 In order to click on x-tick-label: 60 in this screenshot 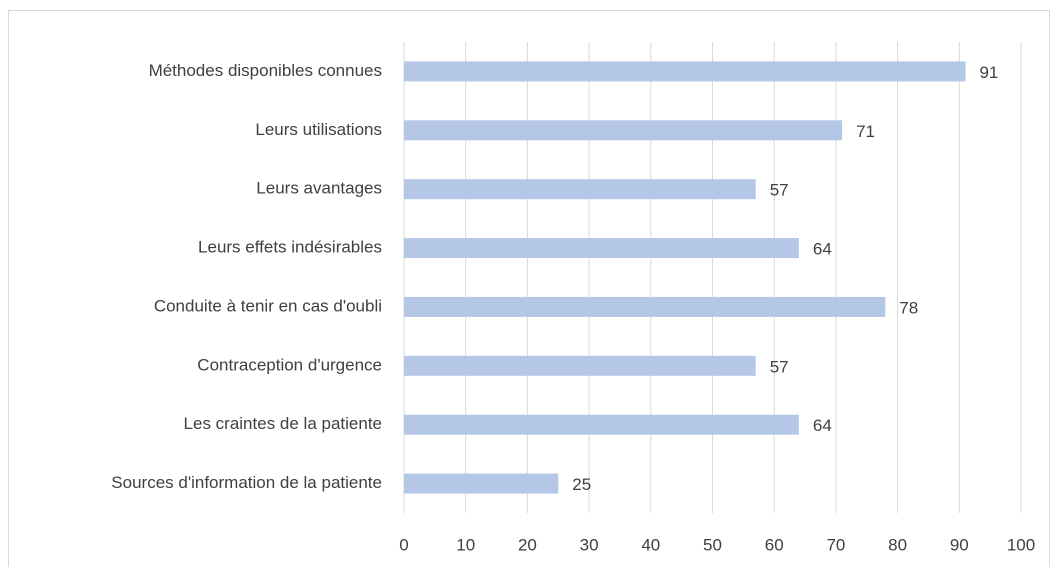, I will do `click(774, 544)`.